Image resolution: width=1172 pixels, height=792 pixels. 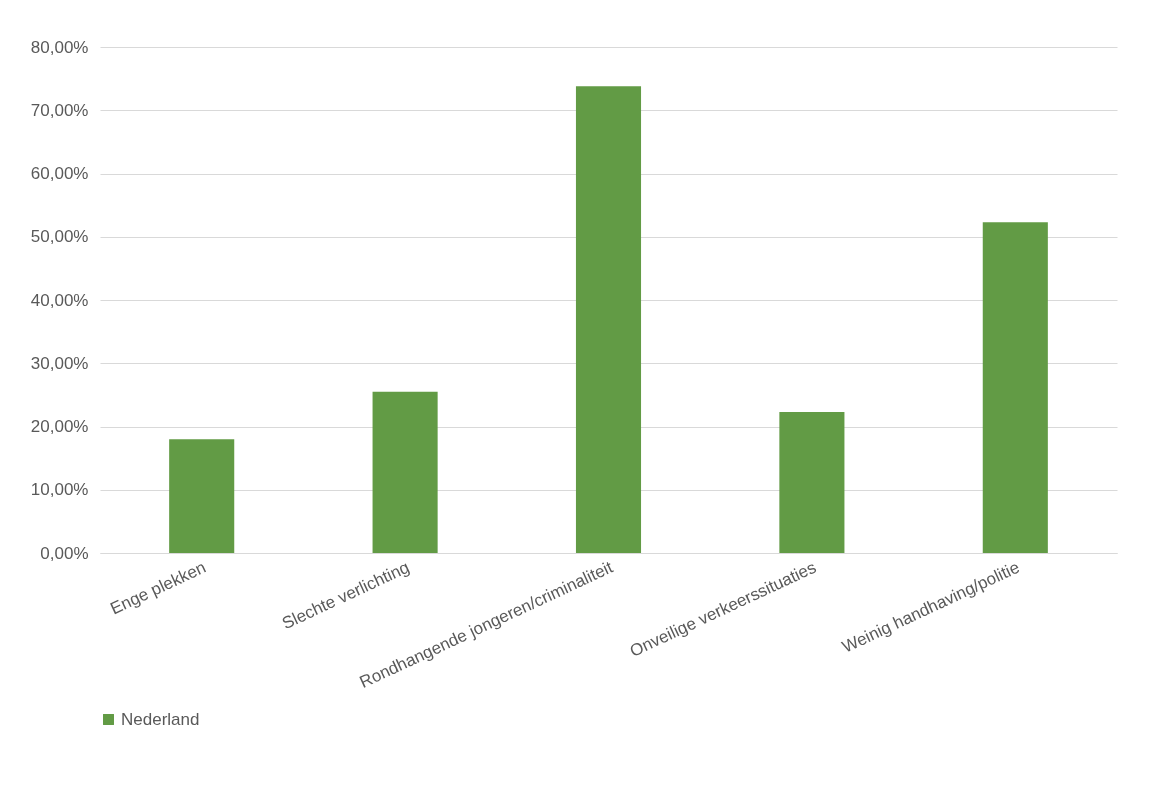 What do you see at coordinates (59, 237) in the screenshot?
I see `y-tick-label: 50,00%` at bounding box center [59, 237].